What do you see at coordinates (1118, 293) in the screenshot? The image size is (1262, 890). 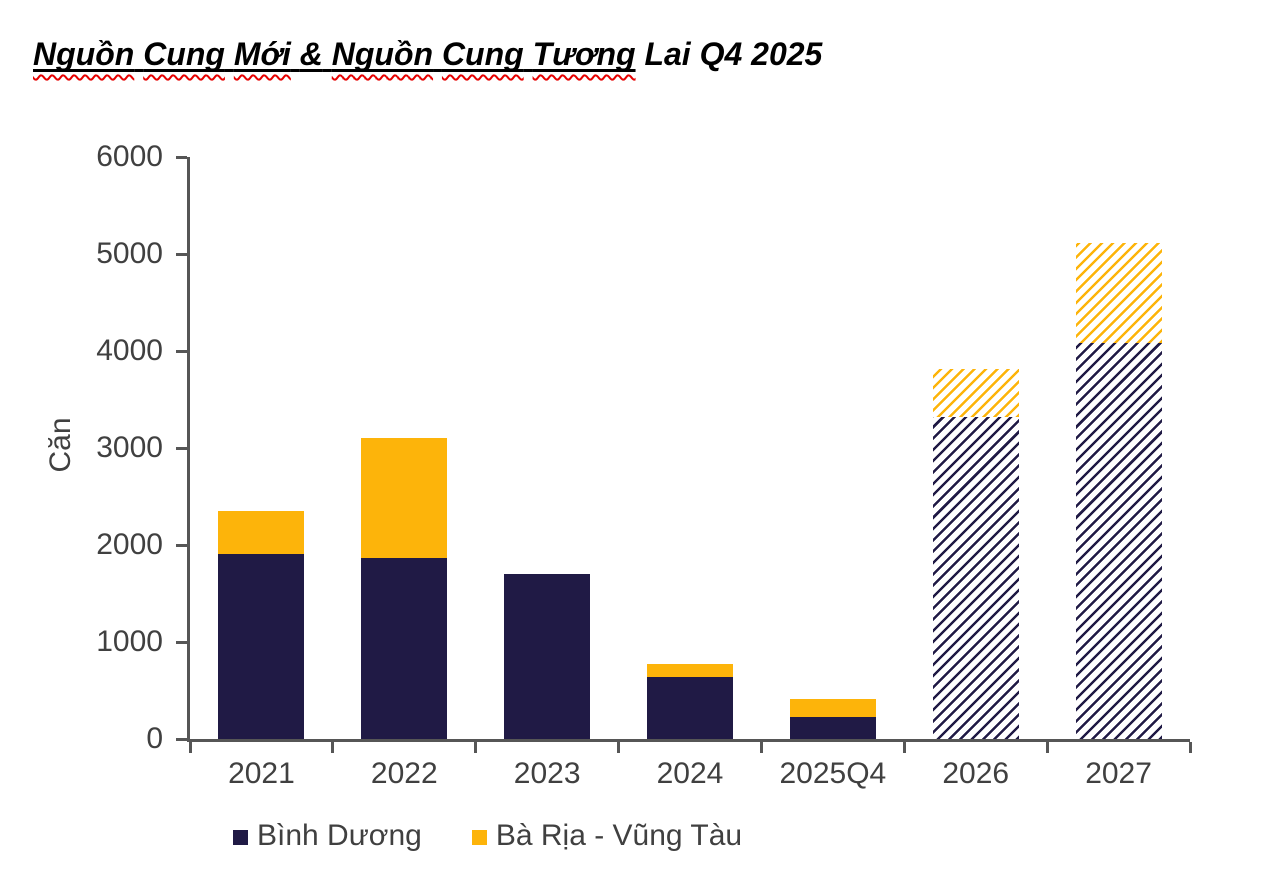 I see `bar-segment-ba-ria-vung-tau-2027` at bounding box center [1118, 293].